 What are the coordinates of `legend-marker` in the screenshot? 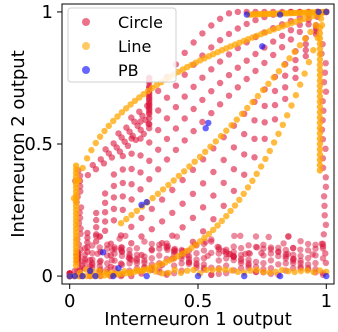 It's located at (86, 70).